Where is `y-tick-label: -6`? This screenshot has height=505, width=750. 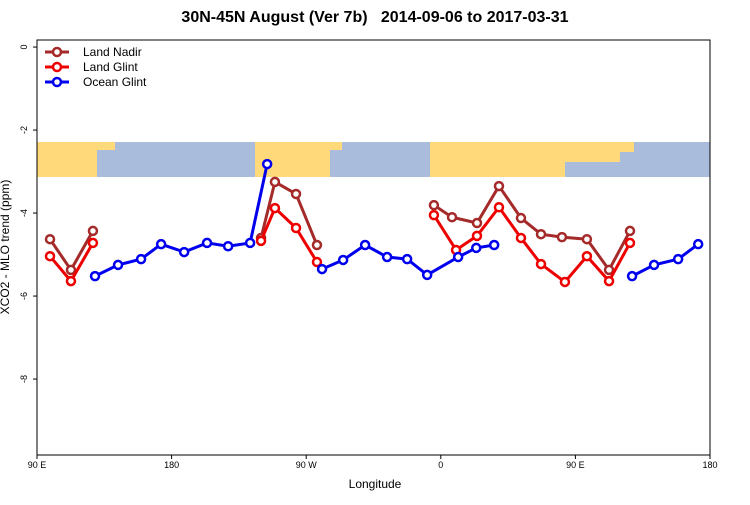
y-tick-label: -6 is located at coordinates (24, 296).